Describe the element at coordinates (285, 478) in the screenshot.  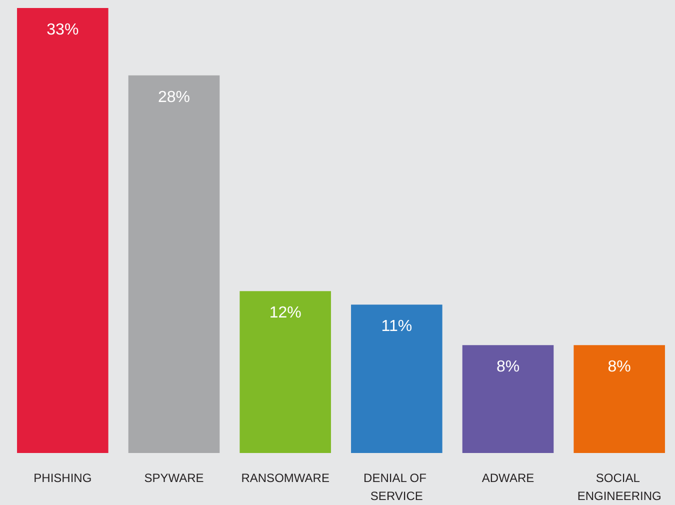
I see `x-tick-label: RANSOMWARE` at that location.